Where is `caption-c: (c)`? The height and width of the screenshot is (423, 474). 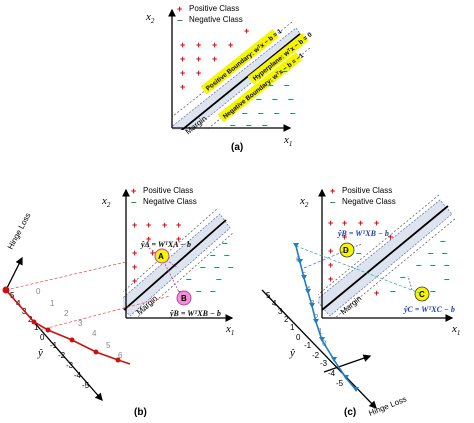
caption-c: (c) is located at coordinates (350, 412).